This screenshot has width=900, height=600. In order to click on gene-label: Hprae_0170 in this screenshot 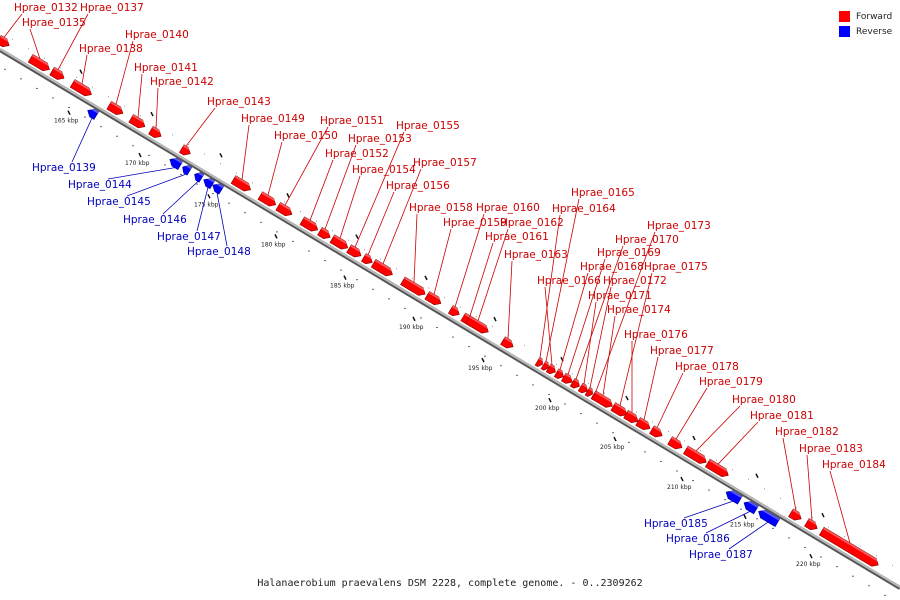, I will do `click(647, 240)`.